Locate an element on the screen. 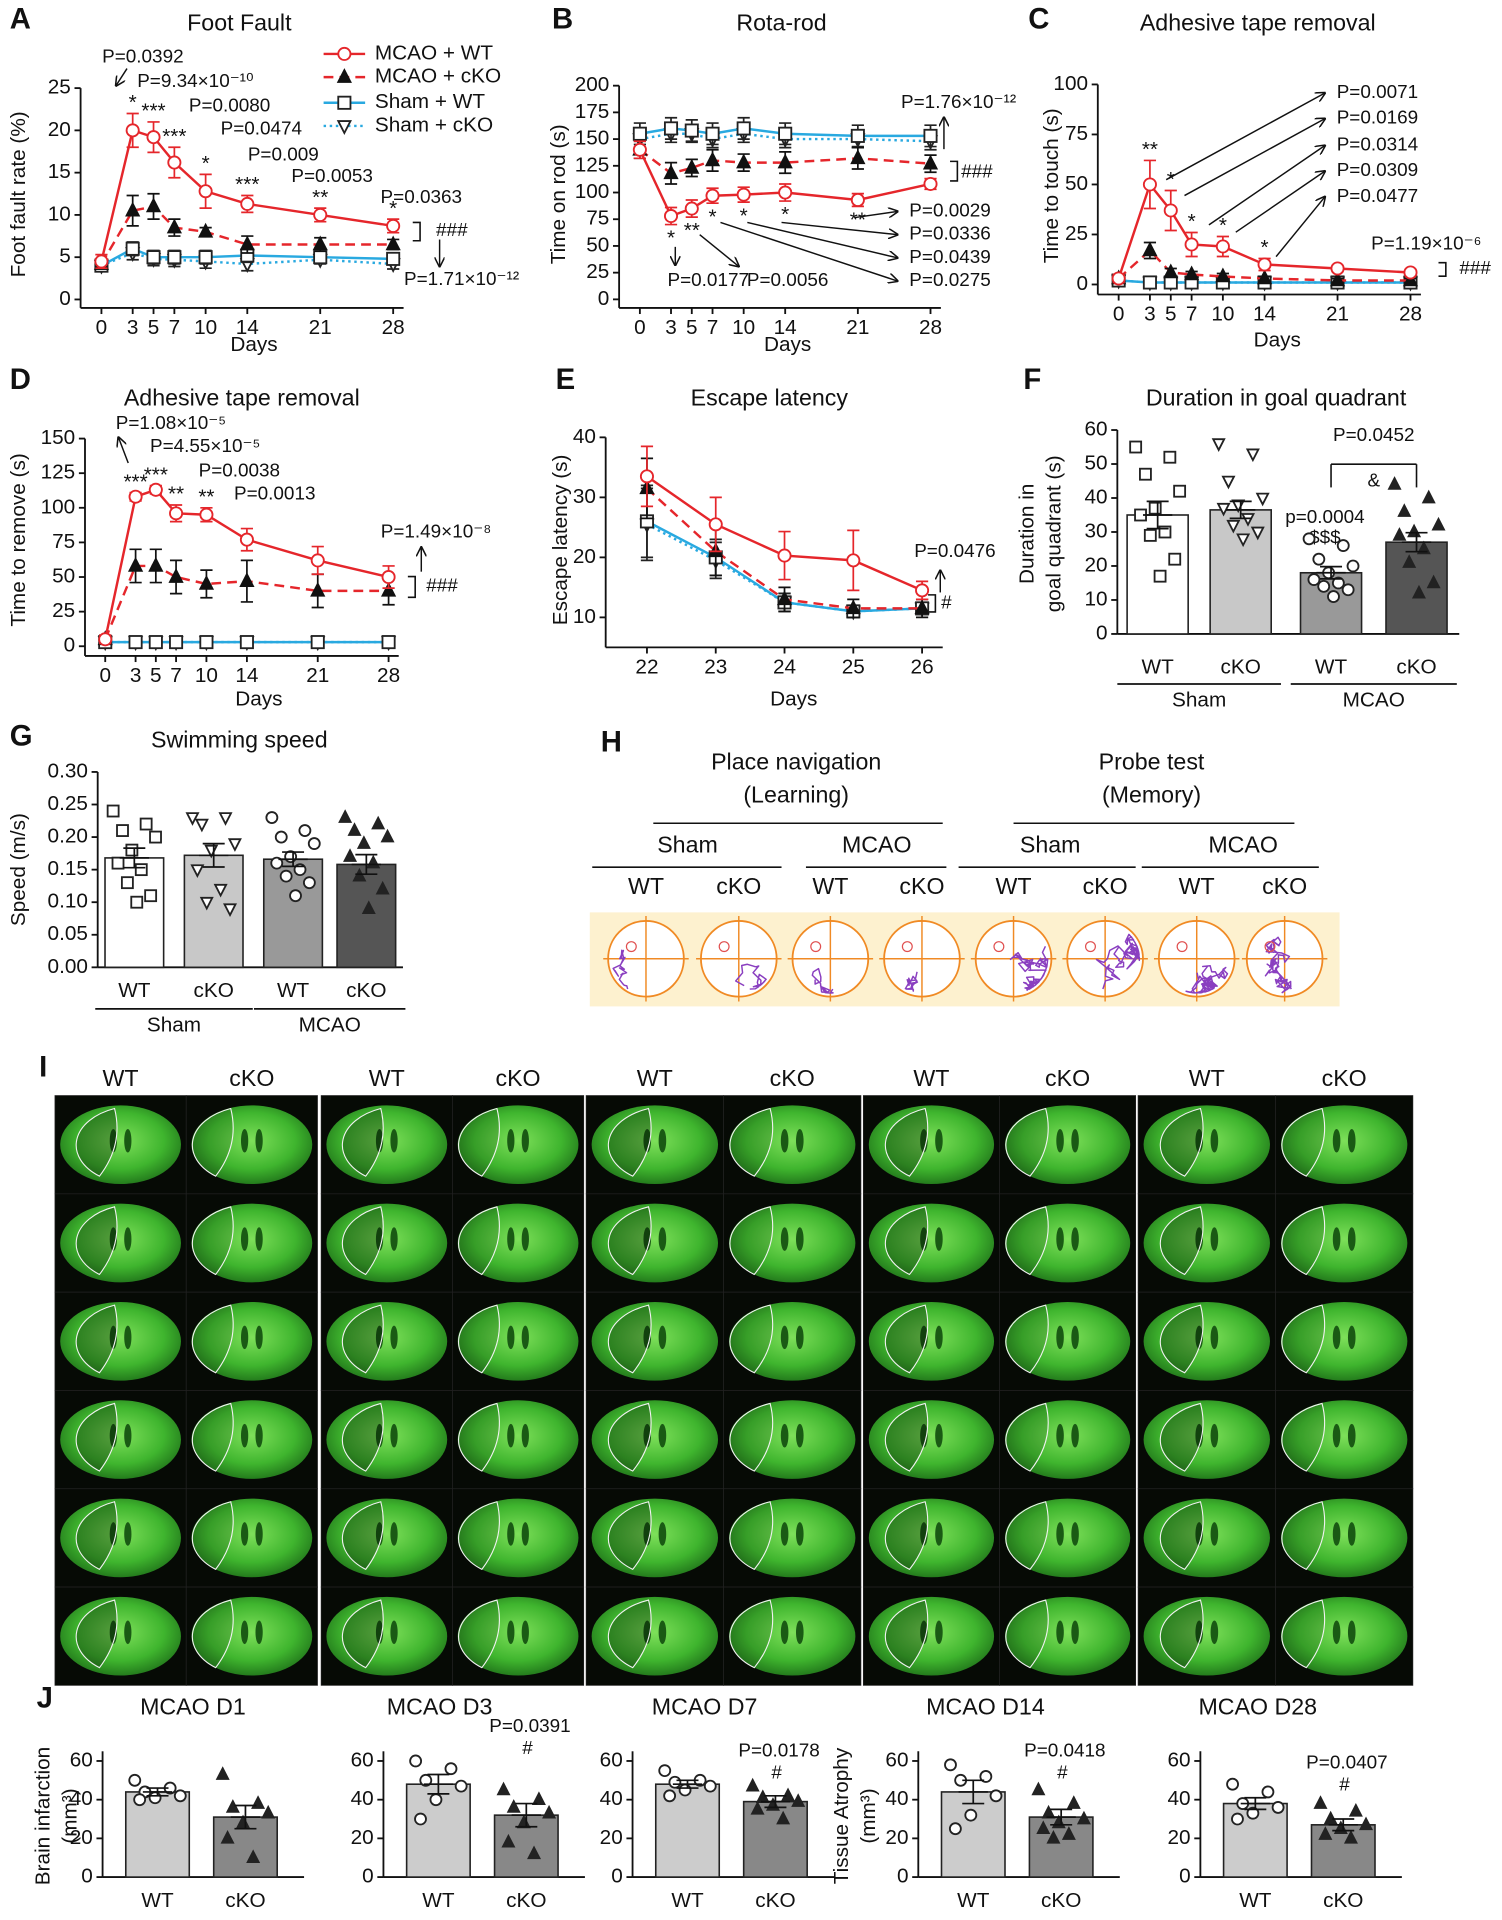 The image size is (1502, 1920). y-axis-label: (mm³) is located at coordinates (69, 1815).